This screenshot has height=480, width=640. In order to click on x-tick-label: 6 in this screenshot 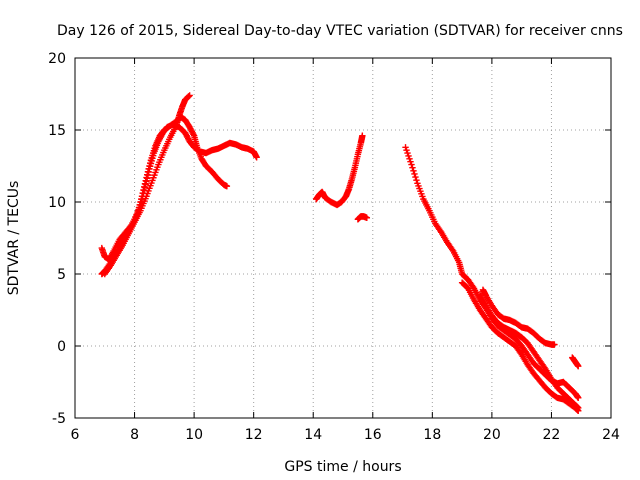, I will do `click(75, 435)`.